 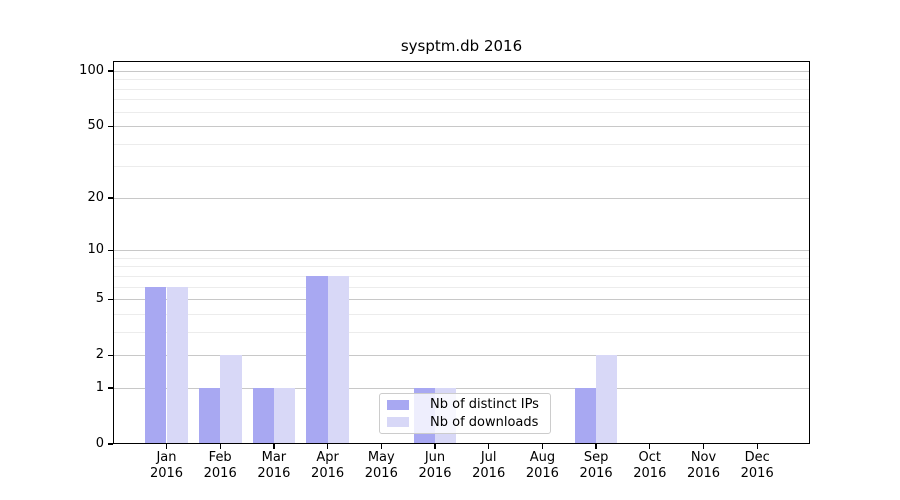 I want to click on x-tick-label-aug: Aug 2016, so click(x=542, y=465).